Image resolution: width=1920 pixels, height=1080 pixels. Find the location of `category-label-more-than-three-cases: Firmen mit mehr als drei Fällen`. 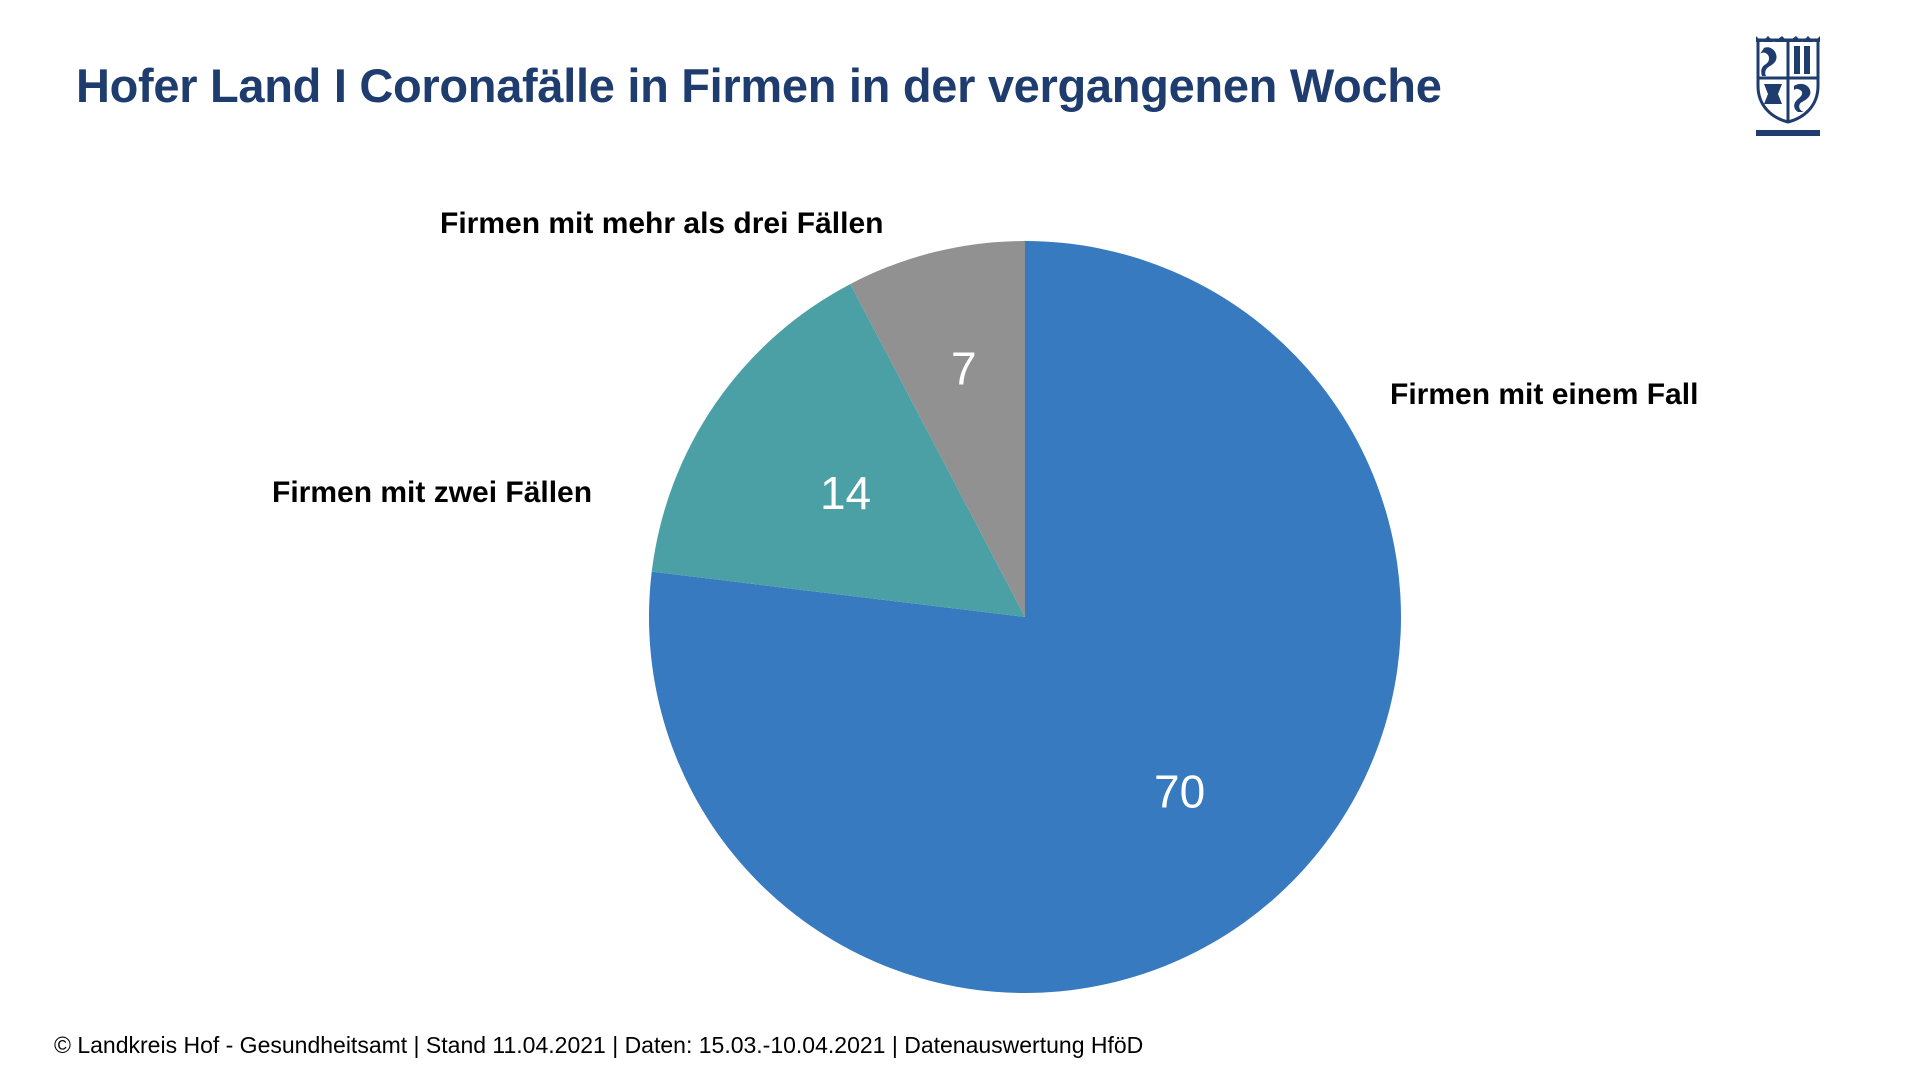

category-label-more-than-three-cases: Firmen mit mehr als drei Fällen is located at coordinates (661, 223).